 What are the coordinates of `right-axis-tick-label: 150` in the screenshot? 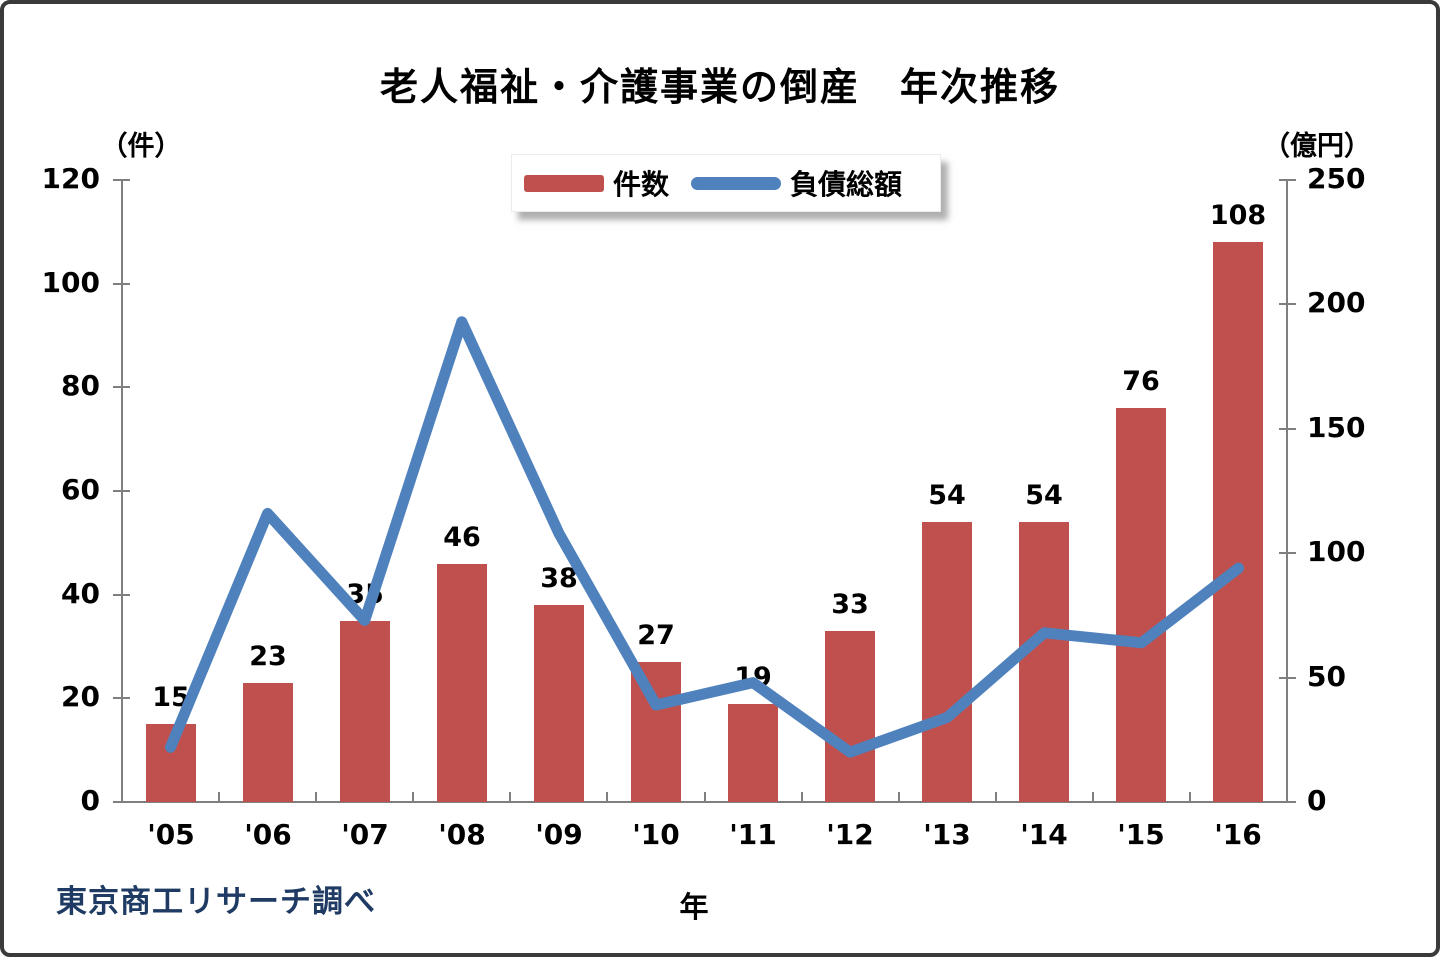 It's located at (1336, 427).